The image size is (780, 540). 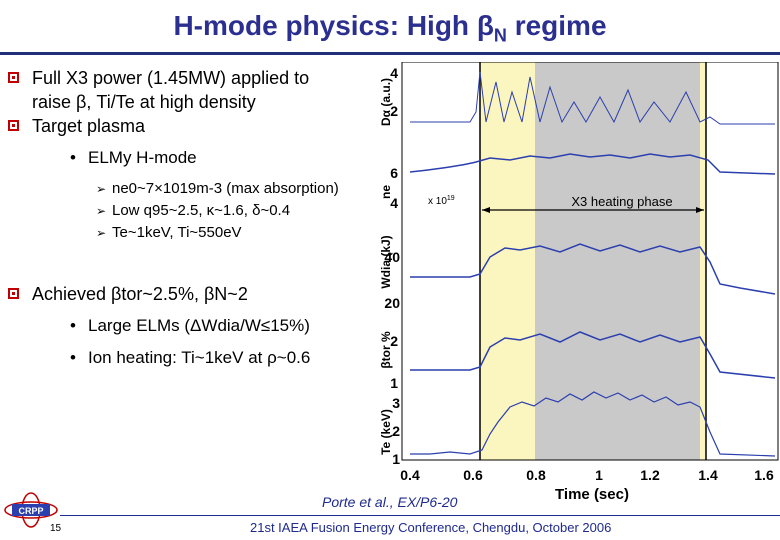 What do you see at coordinates (485, 25) in the screenshot?
I see `title-beta: β` at bounding box center [485, 25].